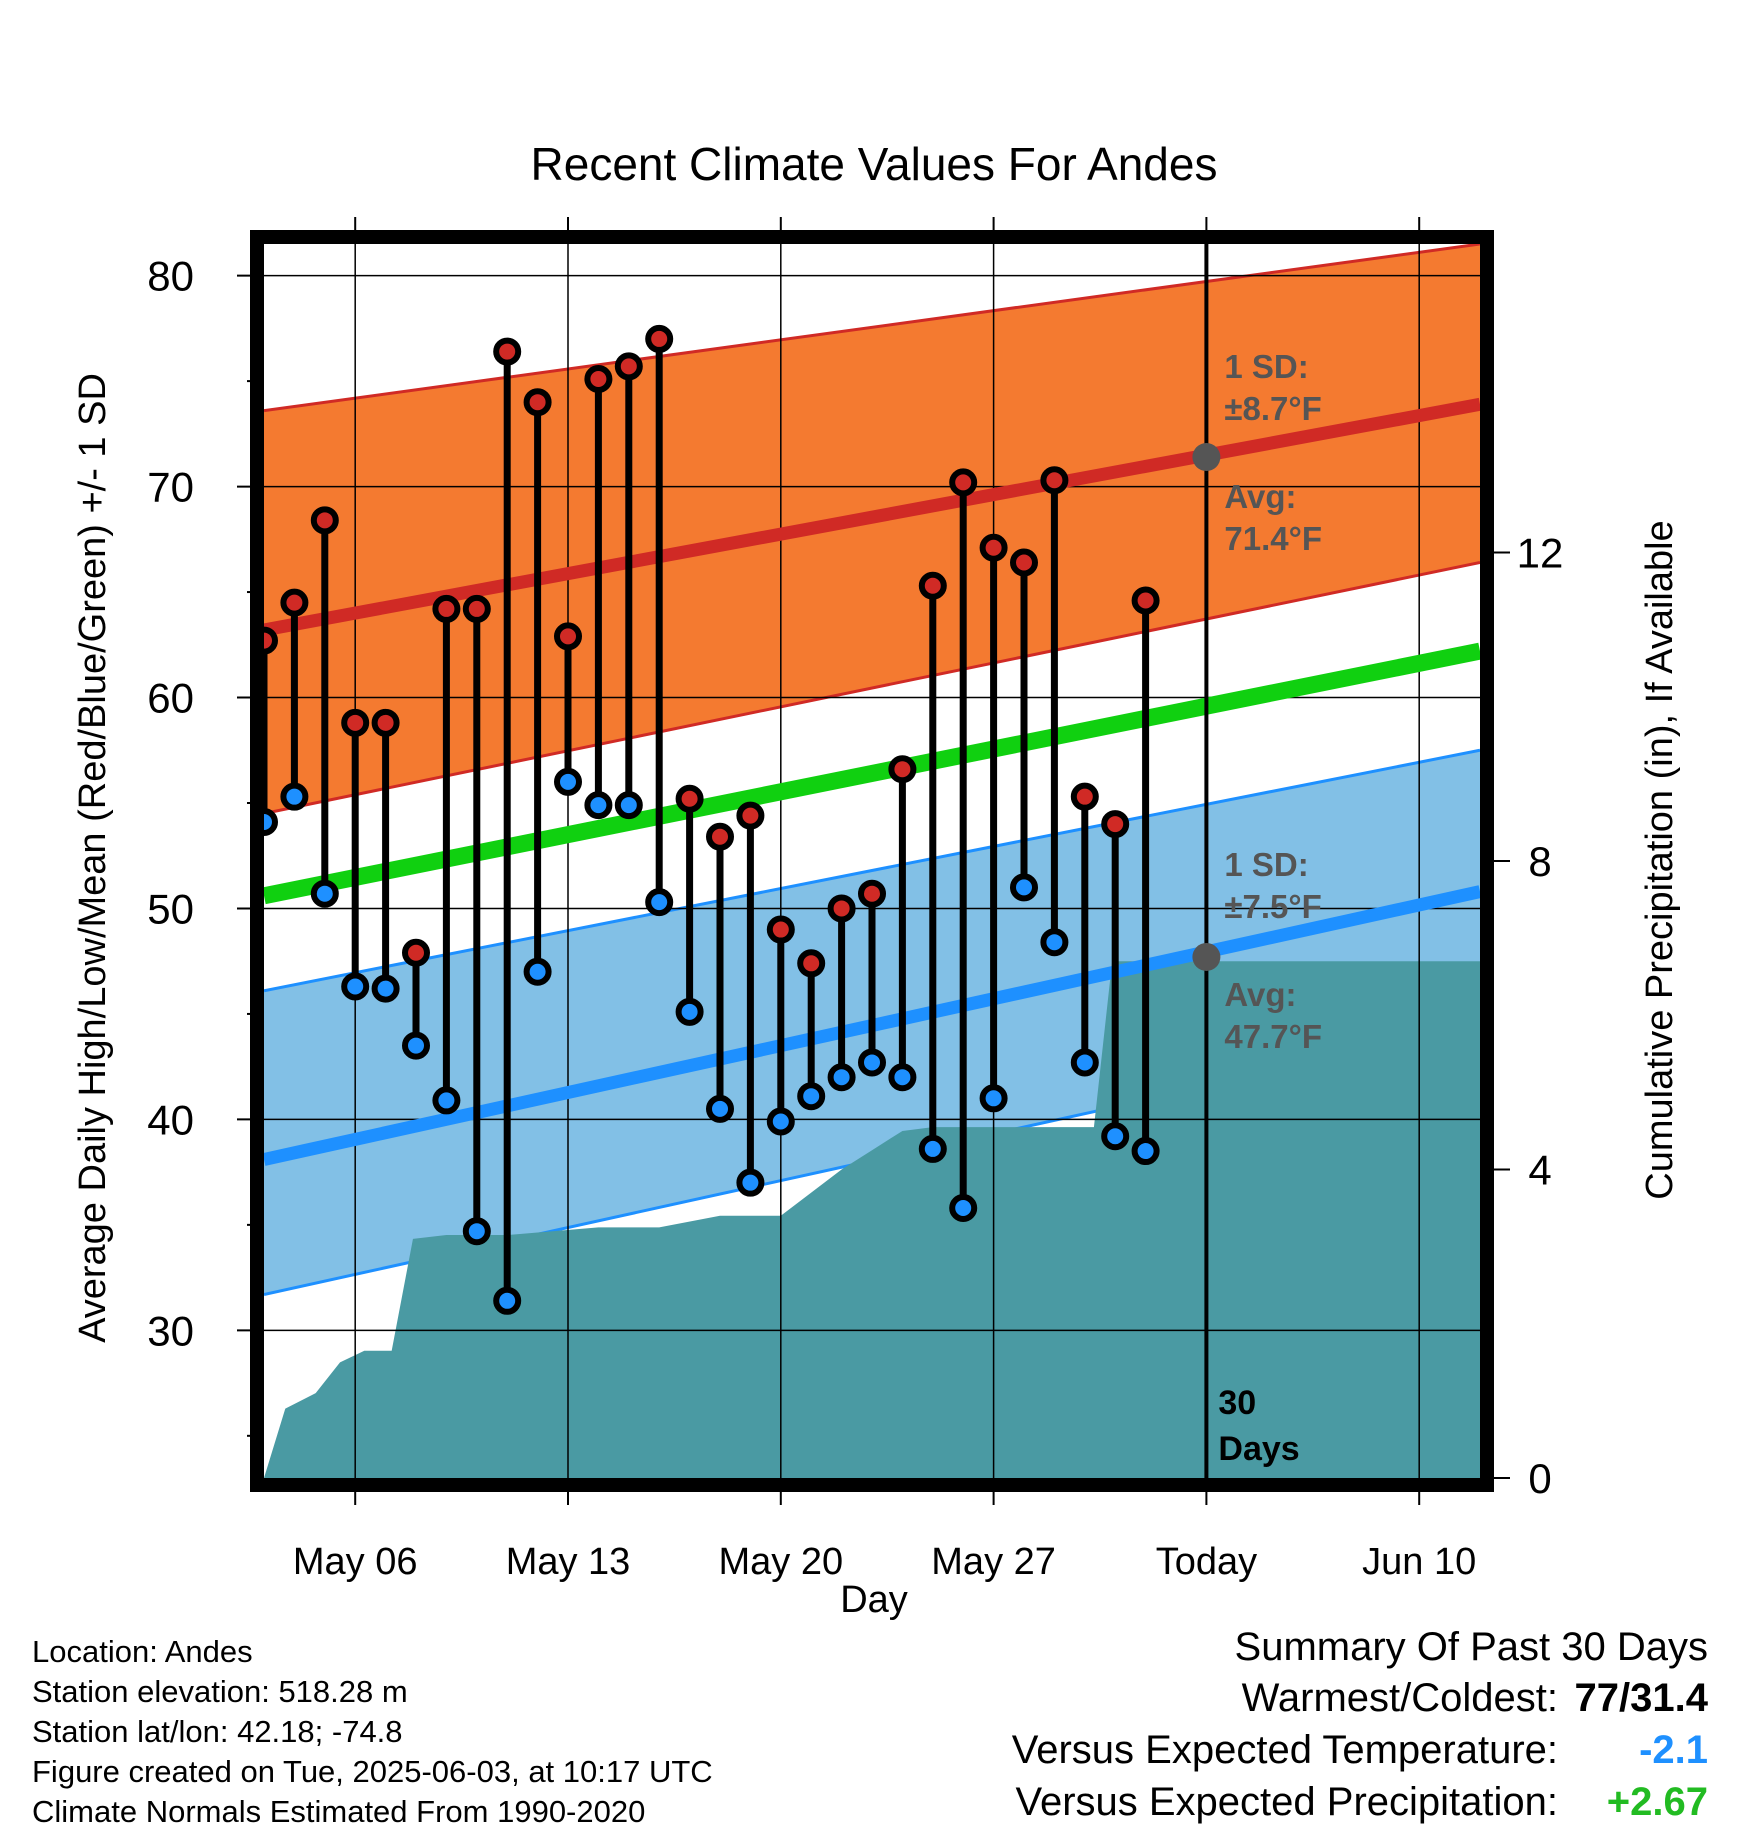 This screenshot has height=1832, width=1748. Describe the element at coordinates (1673, 1750) in the screenshot. I see `temp-value: -2.1` at that location.